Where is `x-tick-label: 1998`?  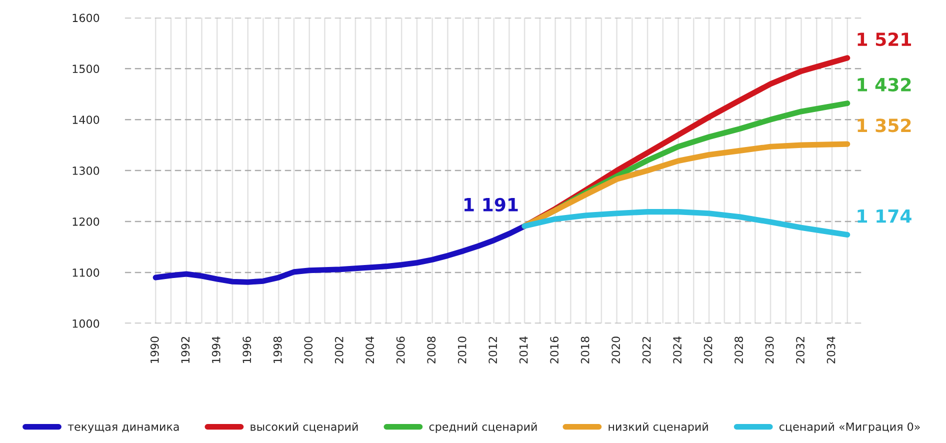
x-tick-label: 1998 is located at coordinates (277, 349).